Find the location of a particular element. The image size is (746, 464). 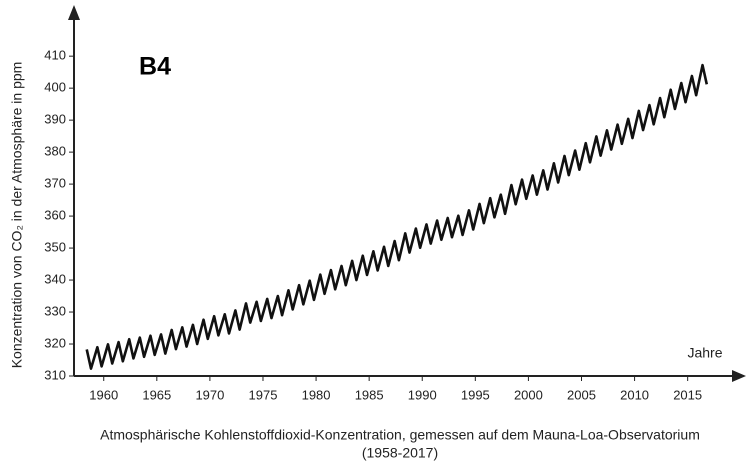

x-axis-arrow is located at coordinates (739, 376).